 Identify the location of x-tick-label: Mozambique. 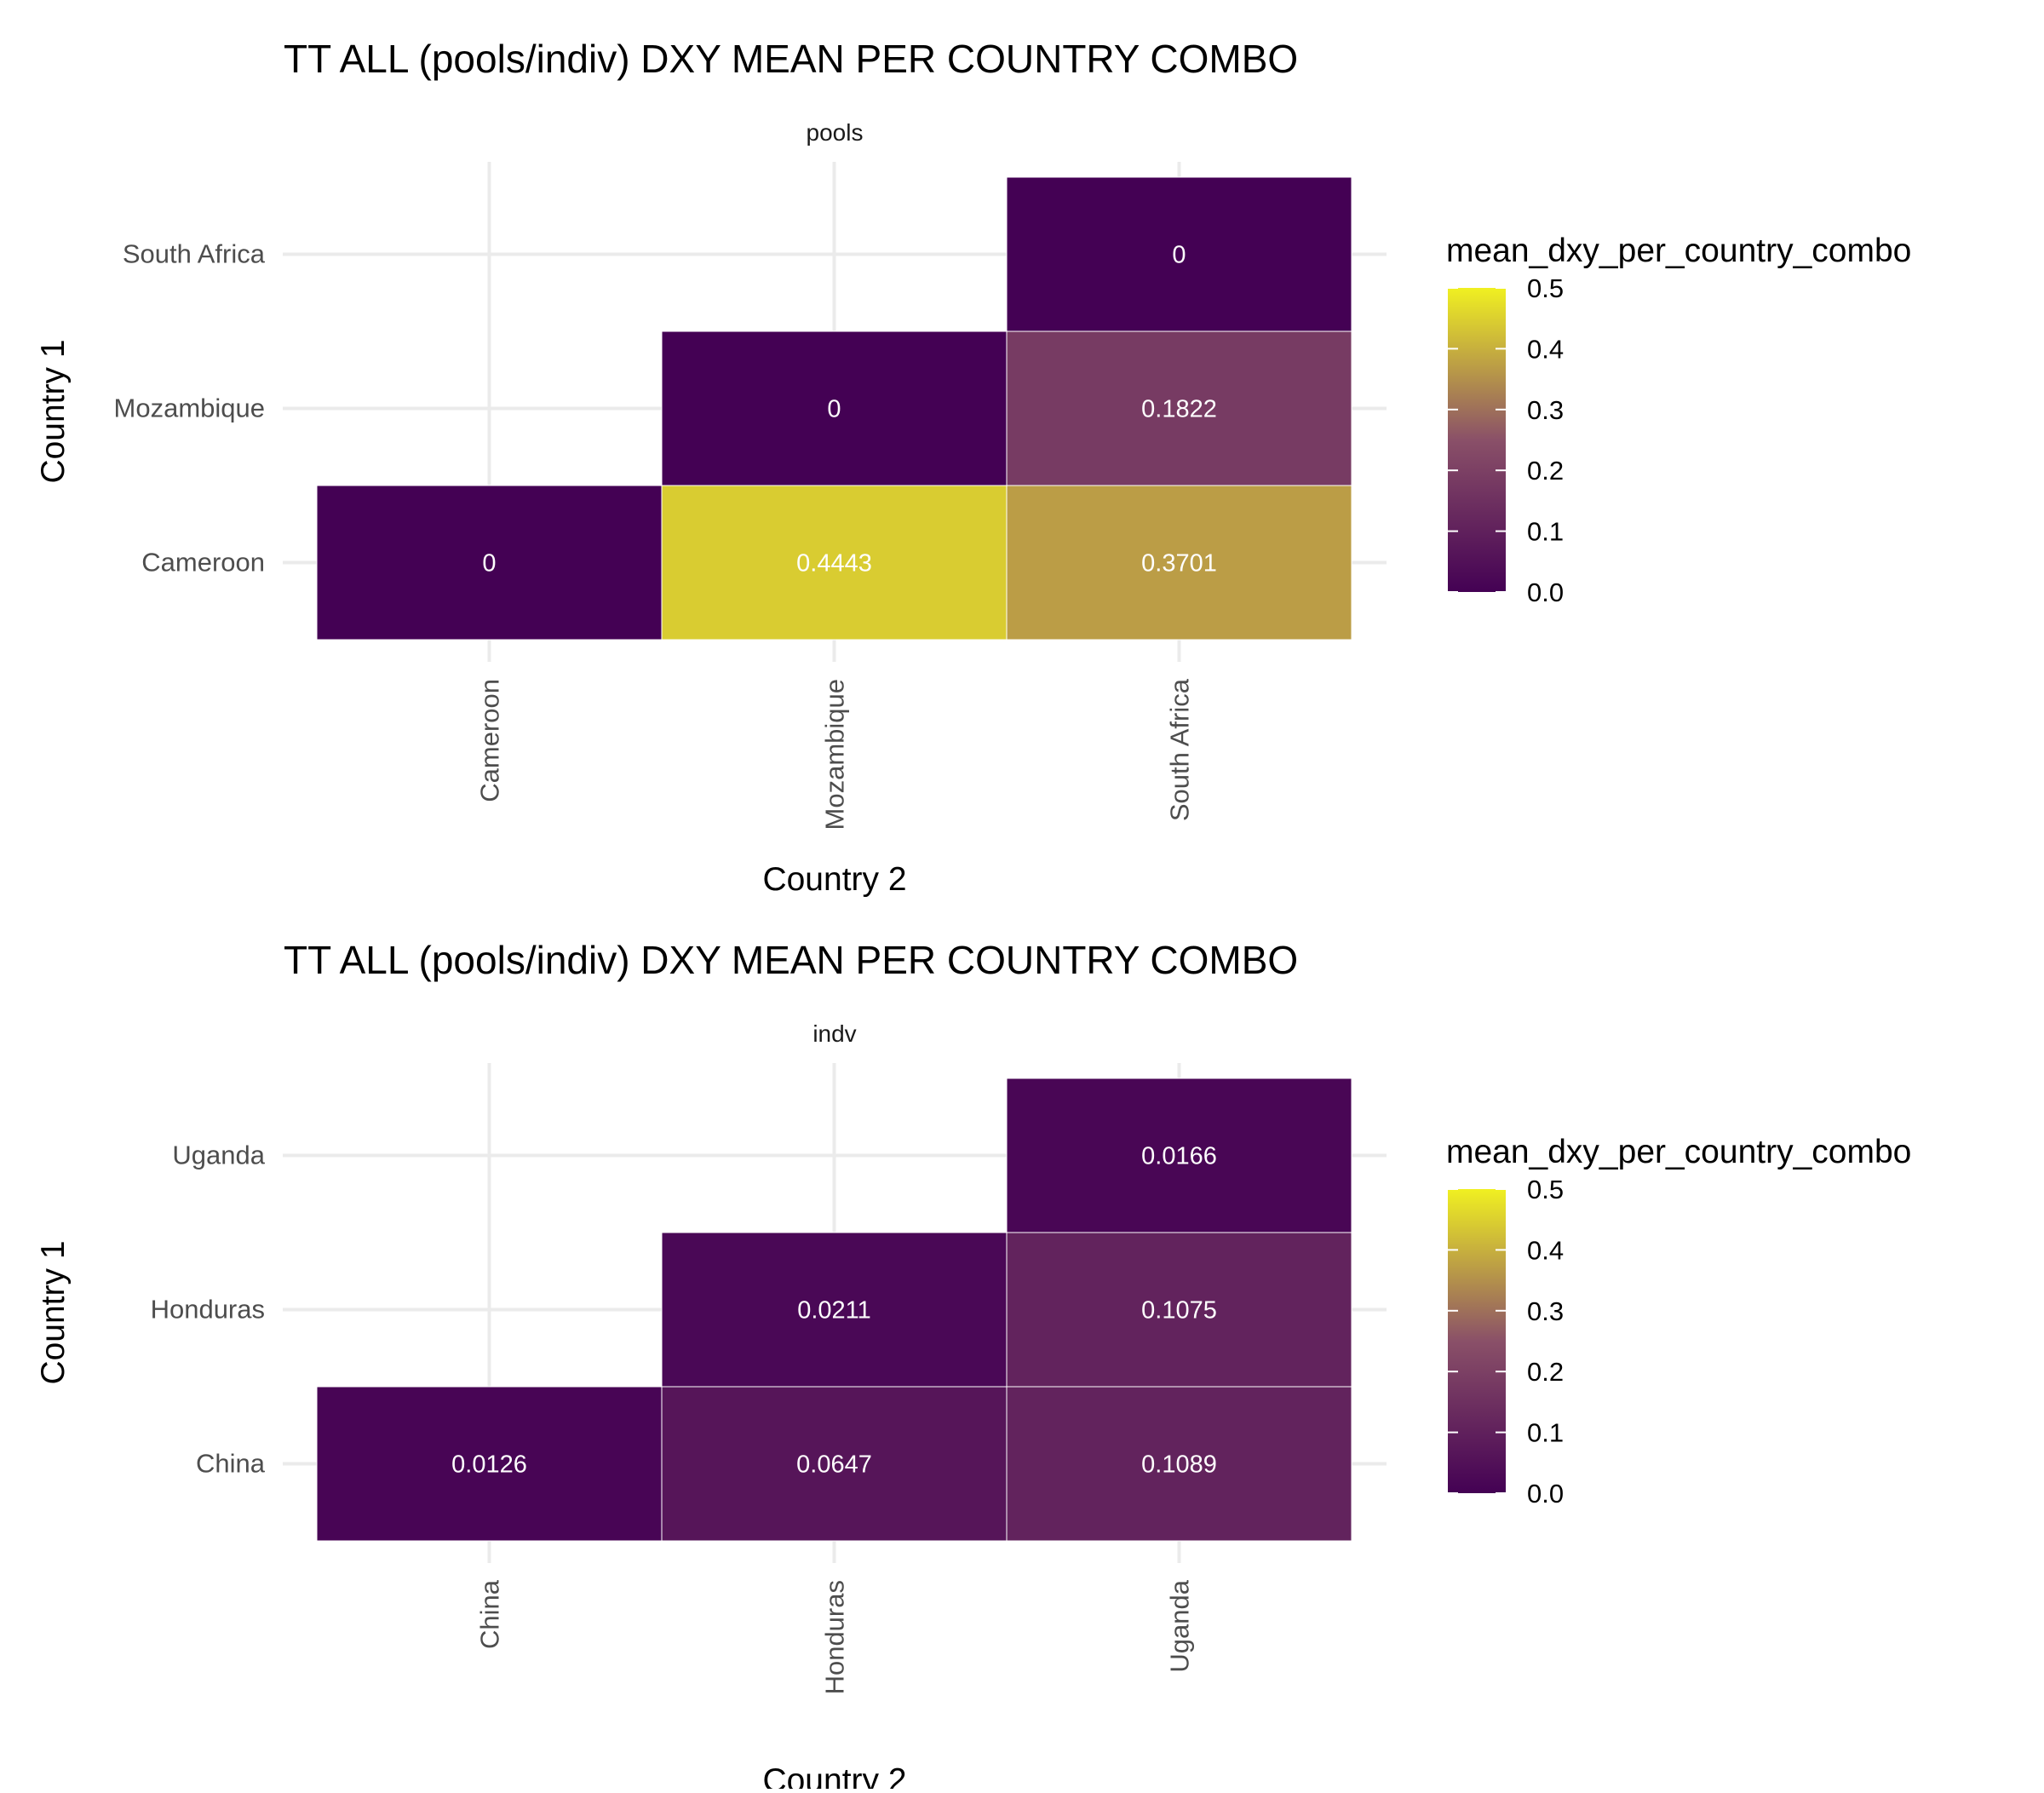
(835, 755).